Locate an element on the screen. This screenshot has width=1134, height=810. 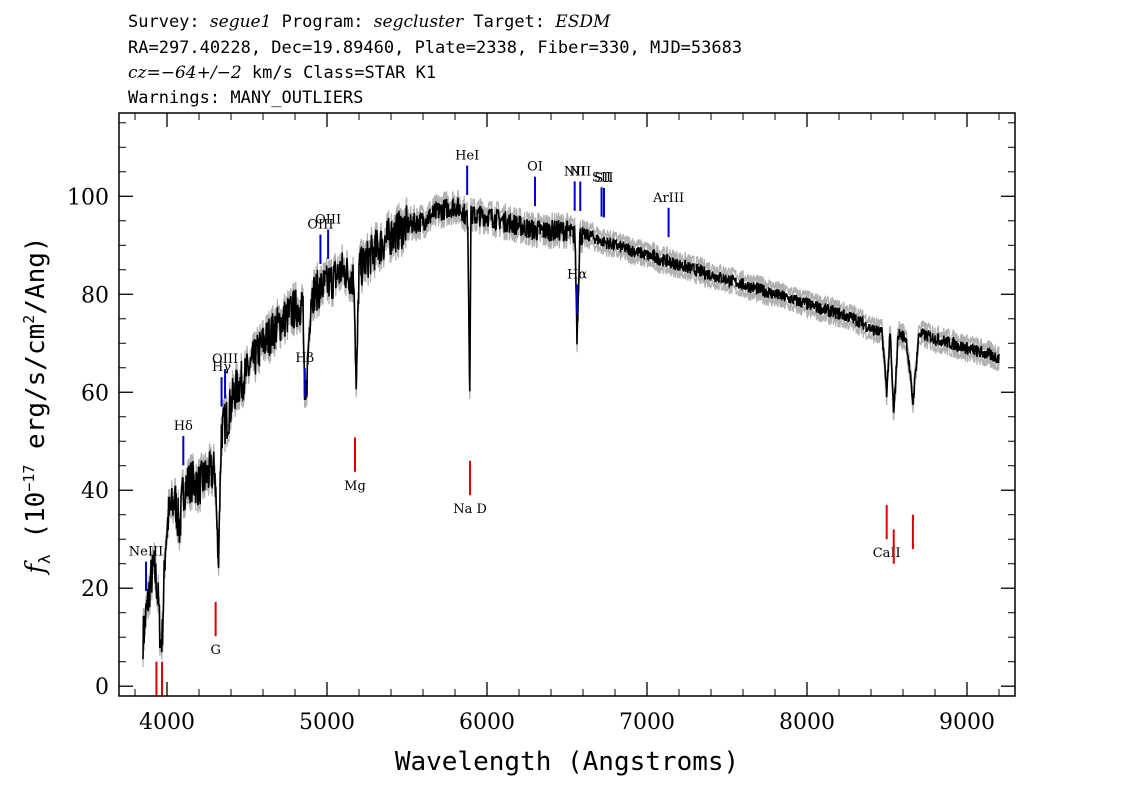
absorption-line-label: G is located at coordinates (215, 650).